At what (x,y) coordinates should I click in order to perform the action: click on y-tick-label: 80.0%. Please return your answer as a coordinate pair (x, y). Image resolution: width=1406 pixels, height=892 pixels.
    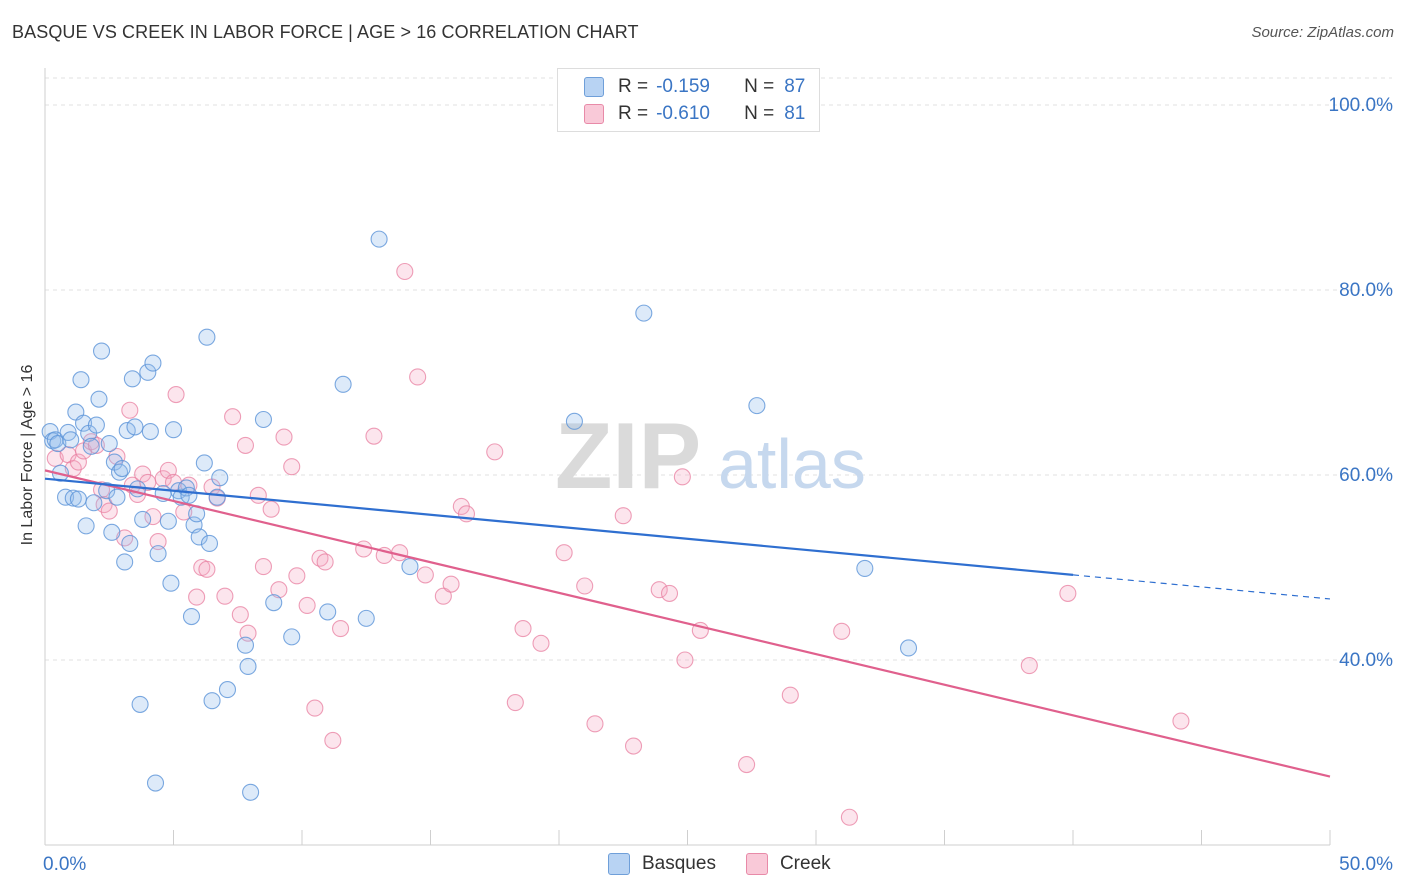
    Looking at the image, I should click on (1366, 290).